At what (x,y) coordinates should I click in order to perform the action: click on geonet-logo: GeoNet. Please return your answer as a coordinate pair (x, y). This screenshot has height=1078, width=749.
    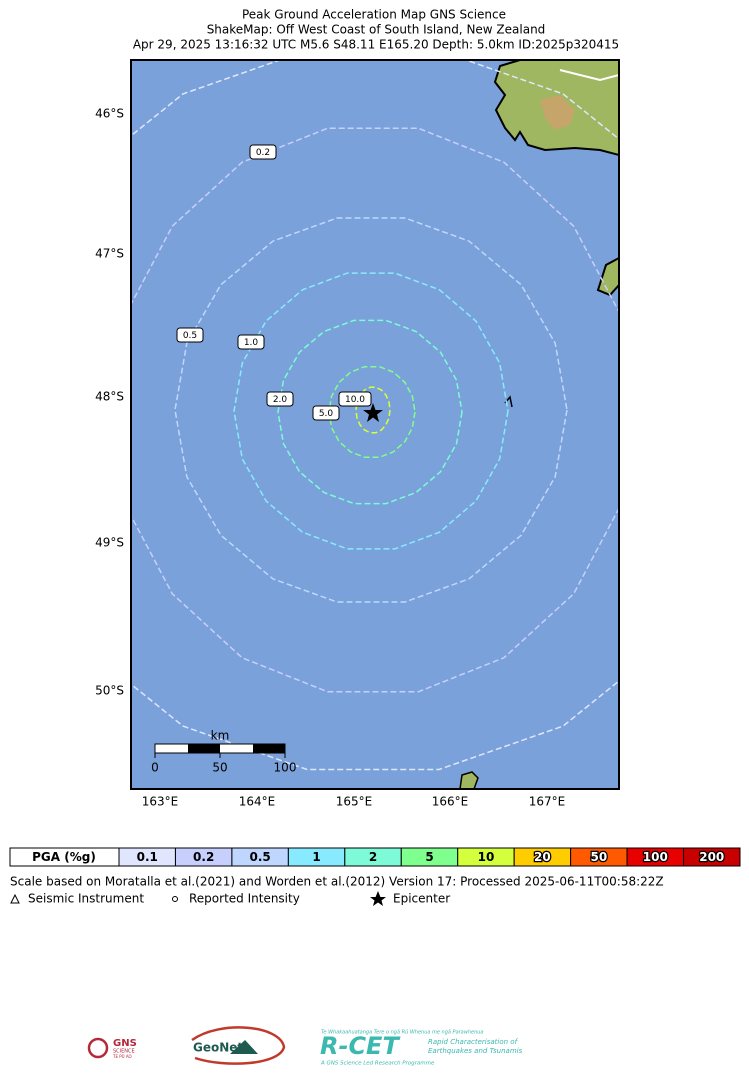
    Looking at the image, I should click on (218, 1048).